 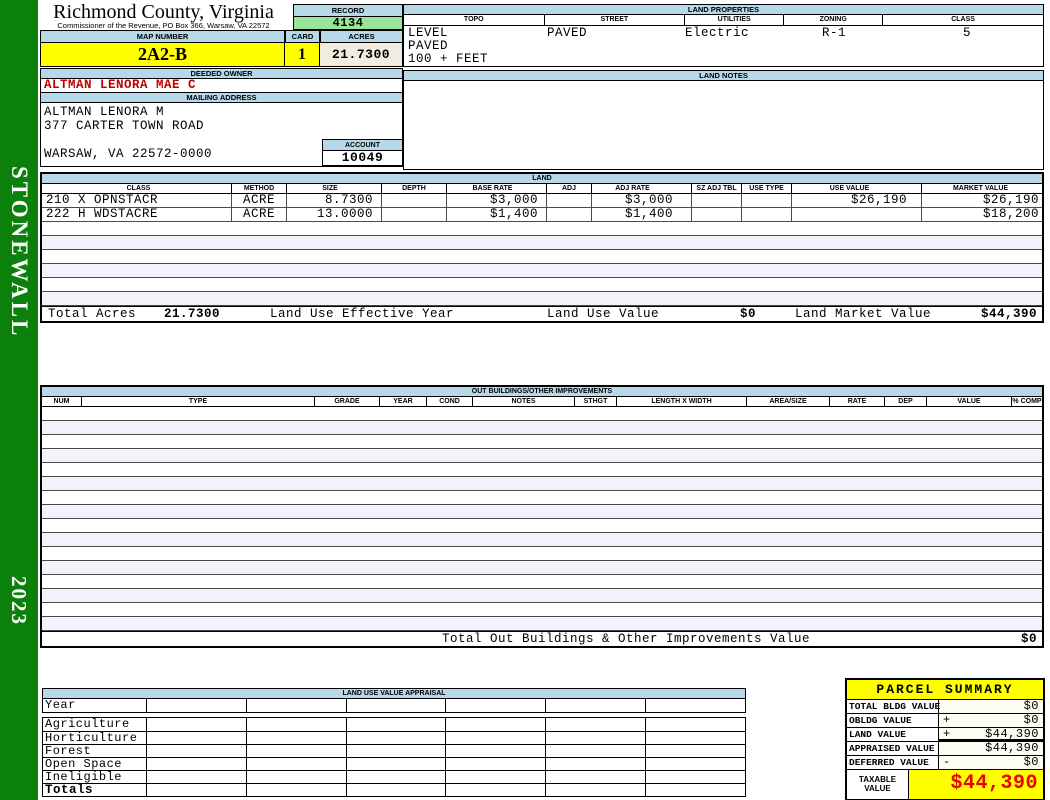 I want to click on col-cond: COND, so click(x=450, y=401).